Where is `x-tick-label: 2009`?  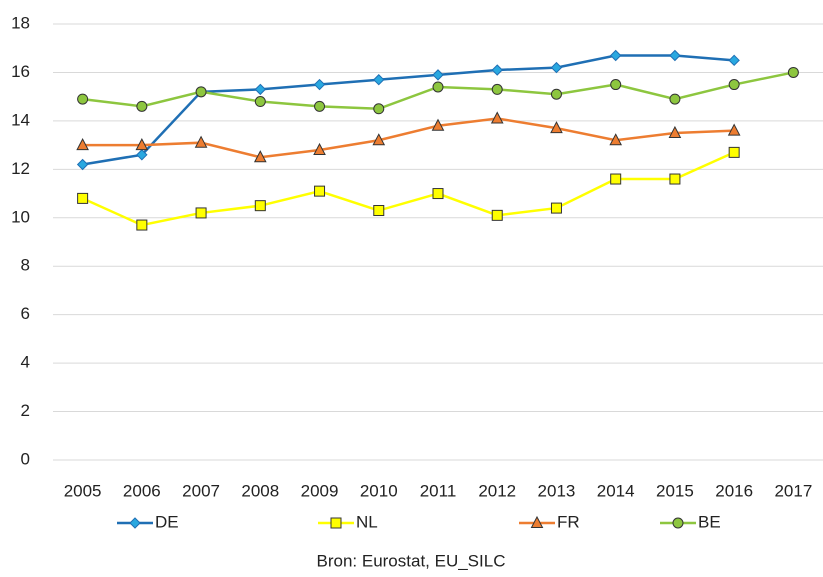
x-tick-label: 2009 is located at coordinates (320, 490).